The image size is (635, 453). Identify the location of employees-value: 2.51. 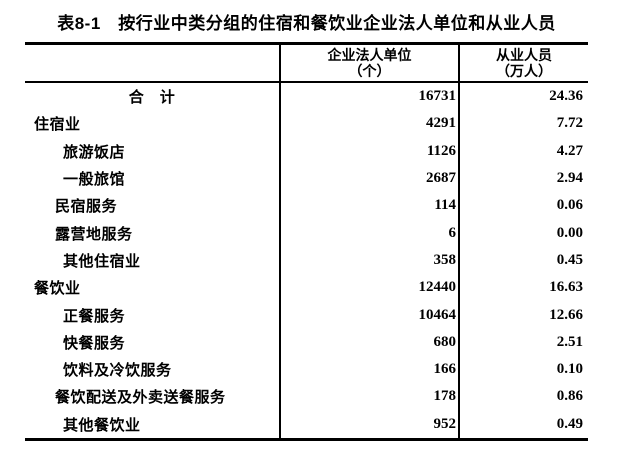
(523, 342).